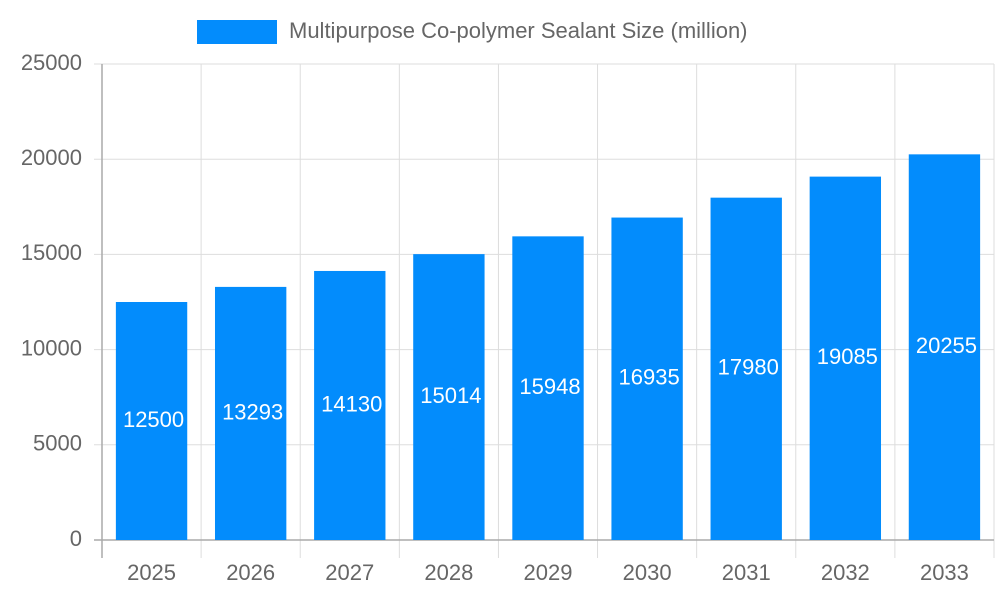 The height and width of the screenshot is (600, 1000). I want to click on value-label: 15014, so click(450, 395).